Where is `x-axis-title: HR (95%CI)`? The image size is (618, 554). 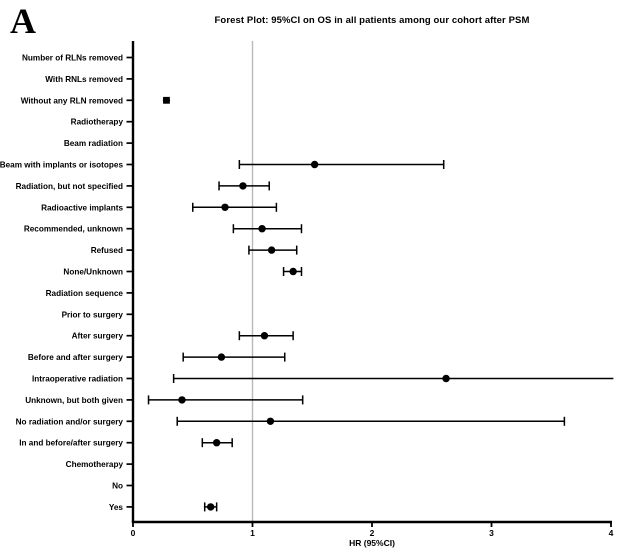 x-axis-title: HR (95%CI) is located at coordinates (372, 543).